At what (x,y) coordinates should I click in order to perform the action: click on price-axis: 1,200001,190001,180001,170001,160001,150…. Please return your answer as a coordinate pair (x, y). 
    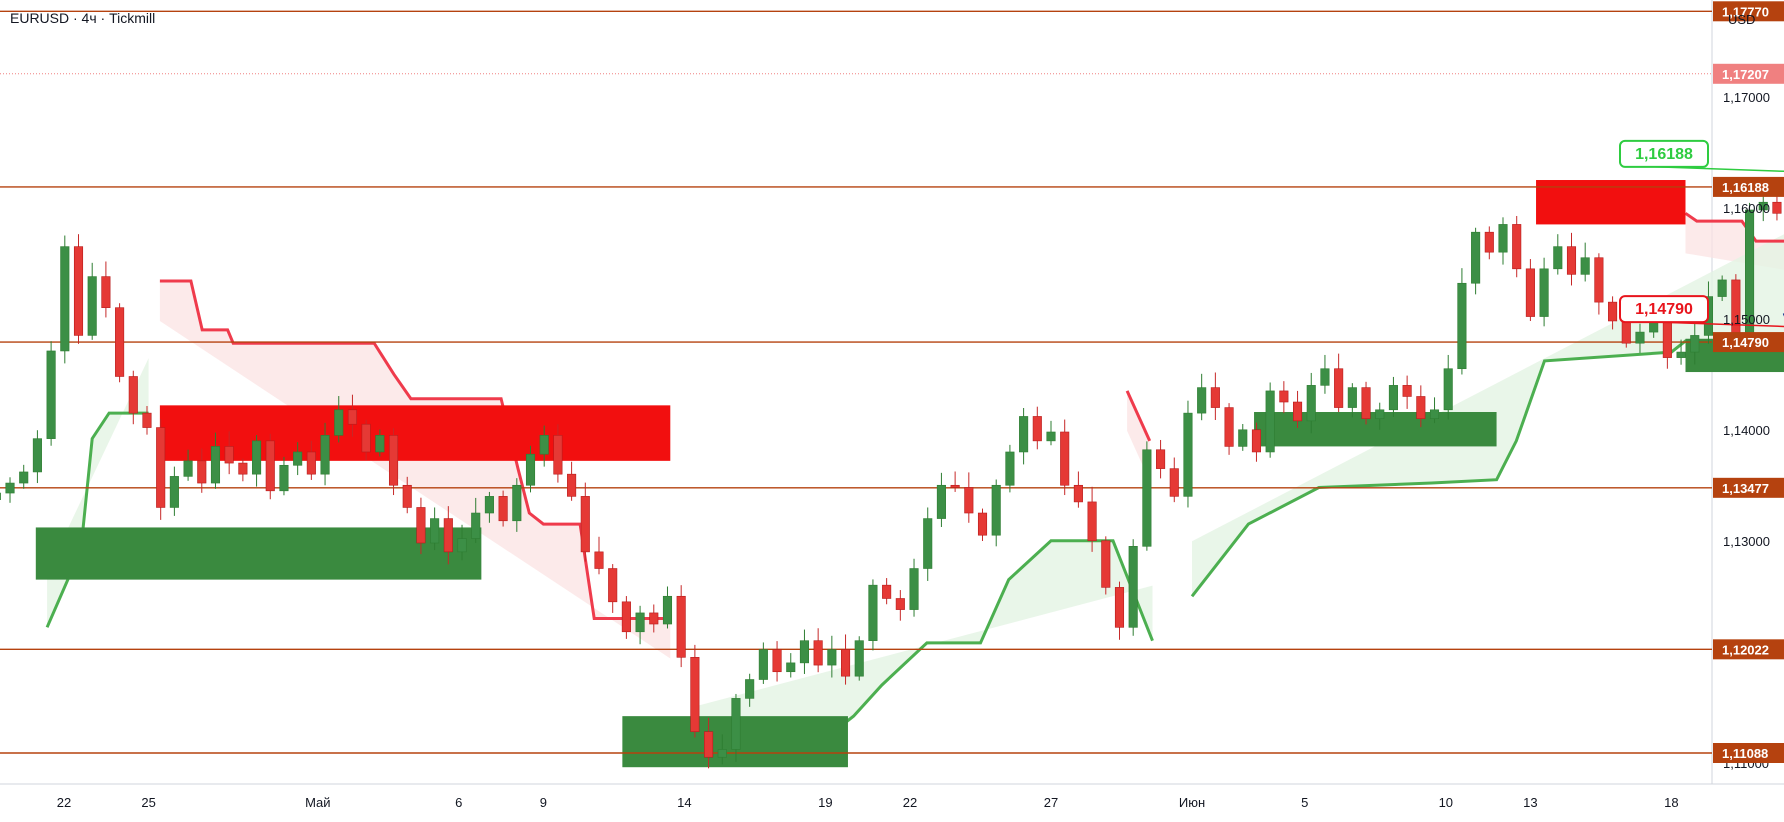
    Looking at the image, I should click on (1748, 385).